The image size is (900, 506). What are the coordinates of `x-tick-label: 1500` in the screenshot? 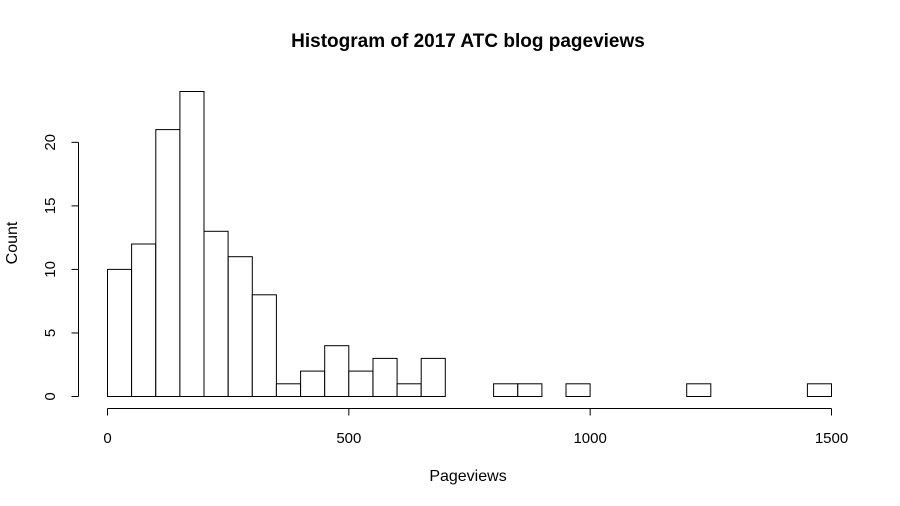 It's located at (831, 438).